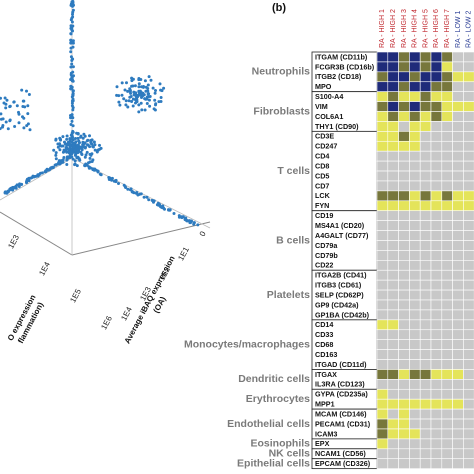 This screenshot has height=474, width=474. I want to click on group-label: B cells, so click(293, 240).